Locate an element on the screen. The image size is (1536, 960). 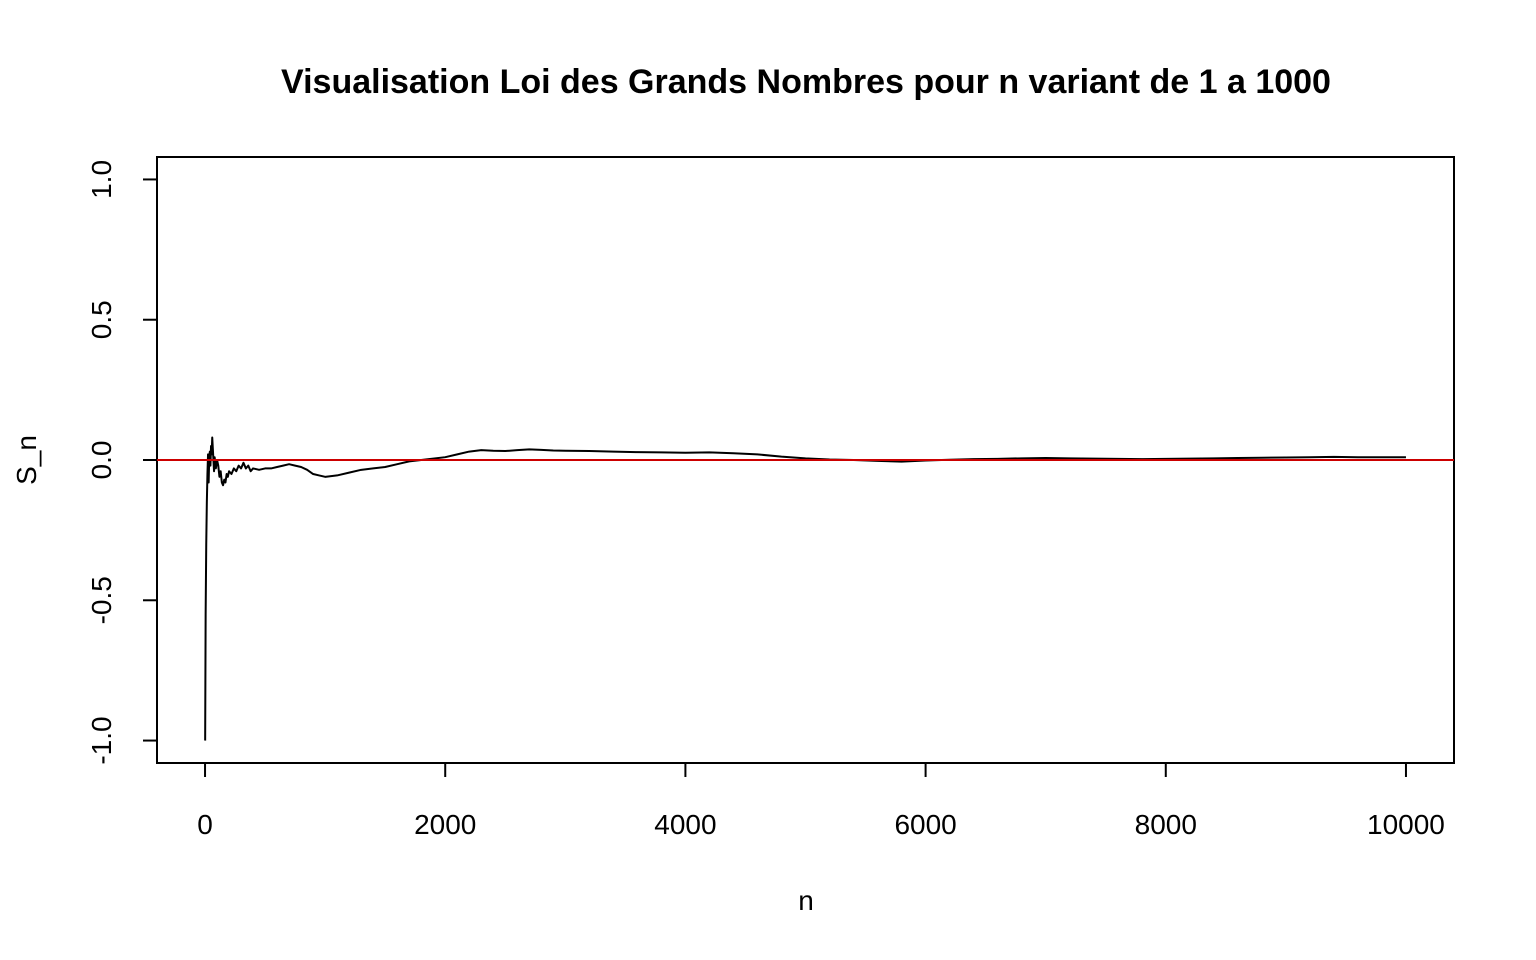
y-axis: -1.0 -0.5 0.0 0.5 1.0 is located at coordinates (122, 462).